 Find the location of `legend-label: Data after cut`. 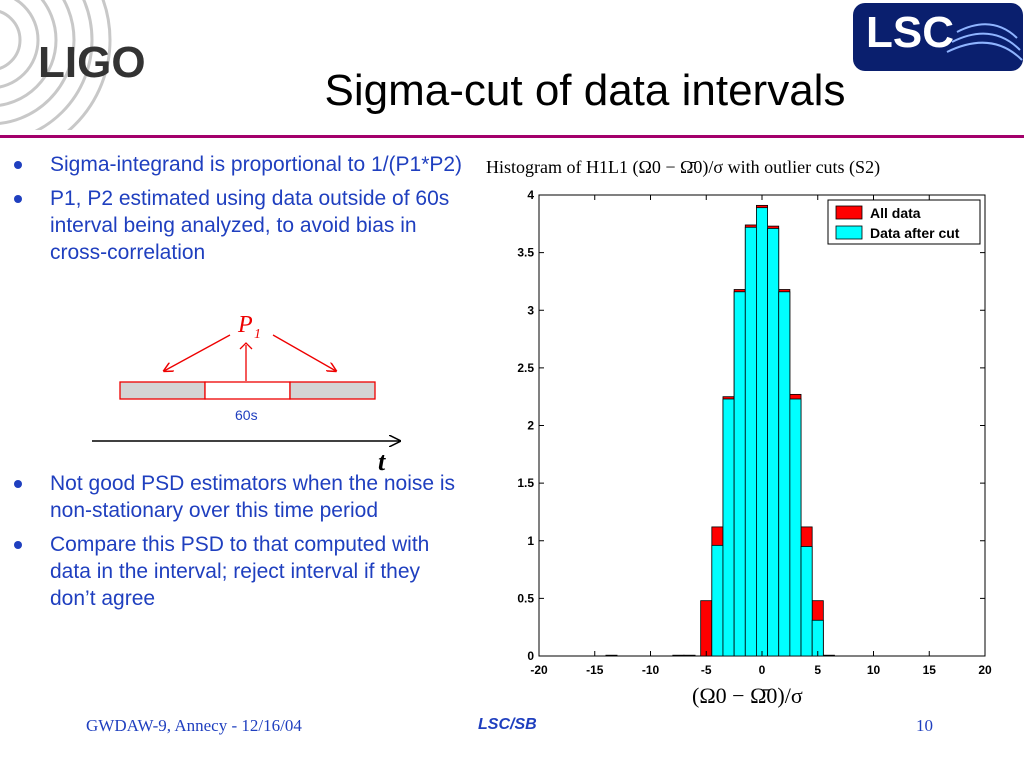

legend-label: Data after cut is located at coordinates (915, 233).